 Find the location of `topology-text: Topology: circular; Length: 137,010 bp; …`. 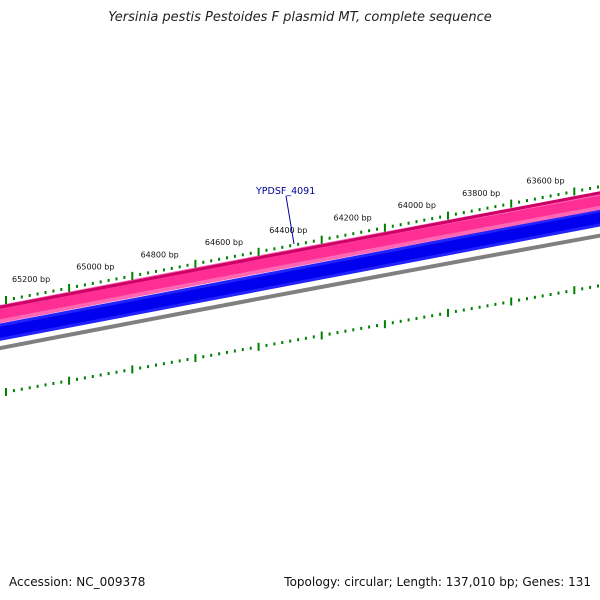

topology-text: Topology: circular; Length: 137,010 bp; … is located at coordinates (437, 582).